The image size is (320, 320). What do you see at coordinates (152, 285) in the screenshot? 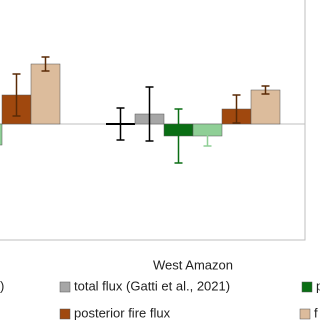
I see `legend-label: total flux (Gatti et al., 2021)` at bounding box center [152, 285].